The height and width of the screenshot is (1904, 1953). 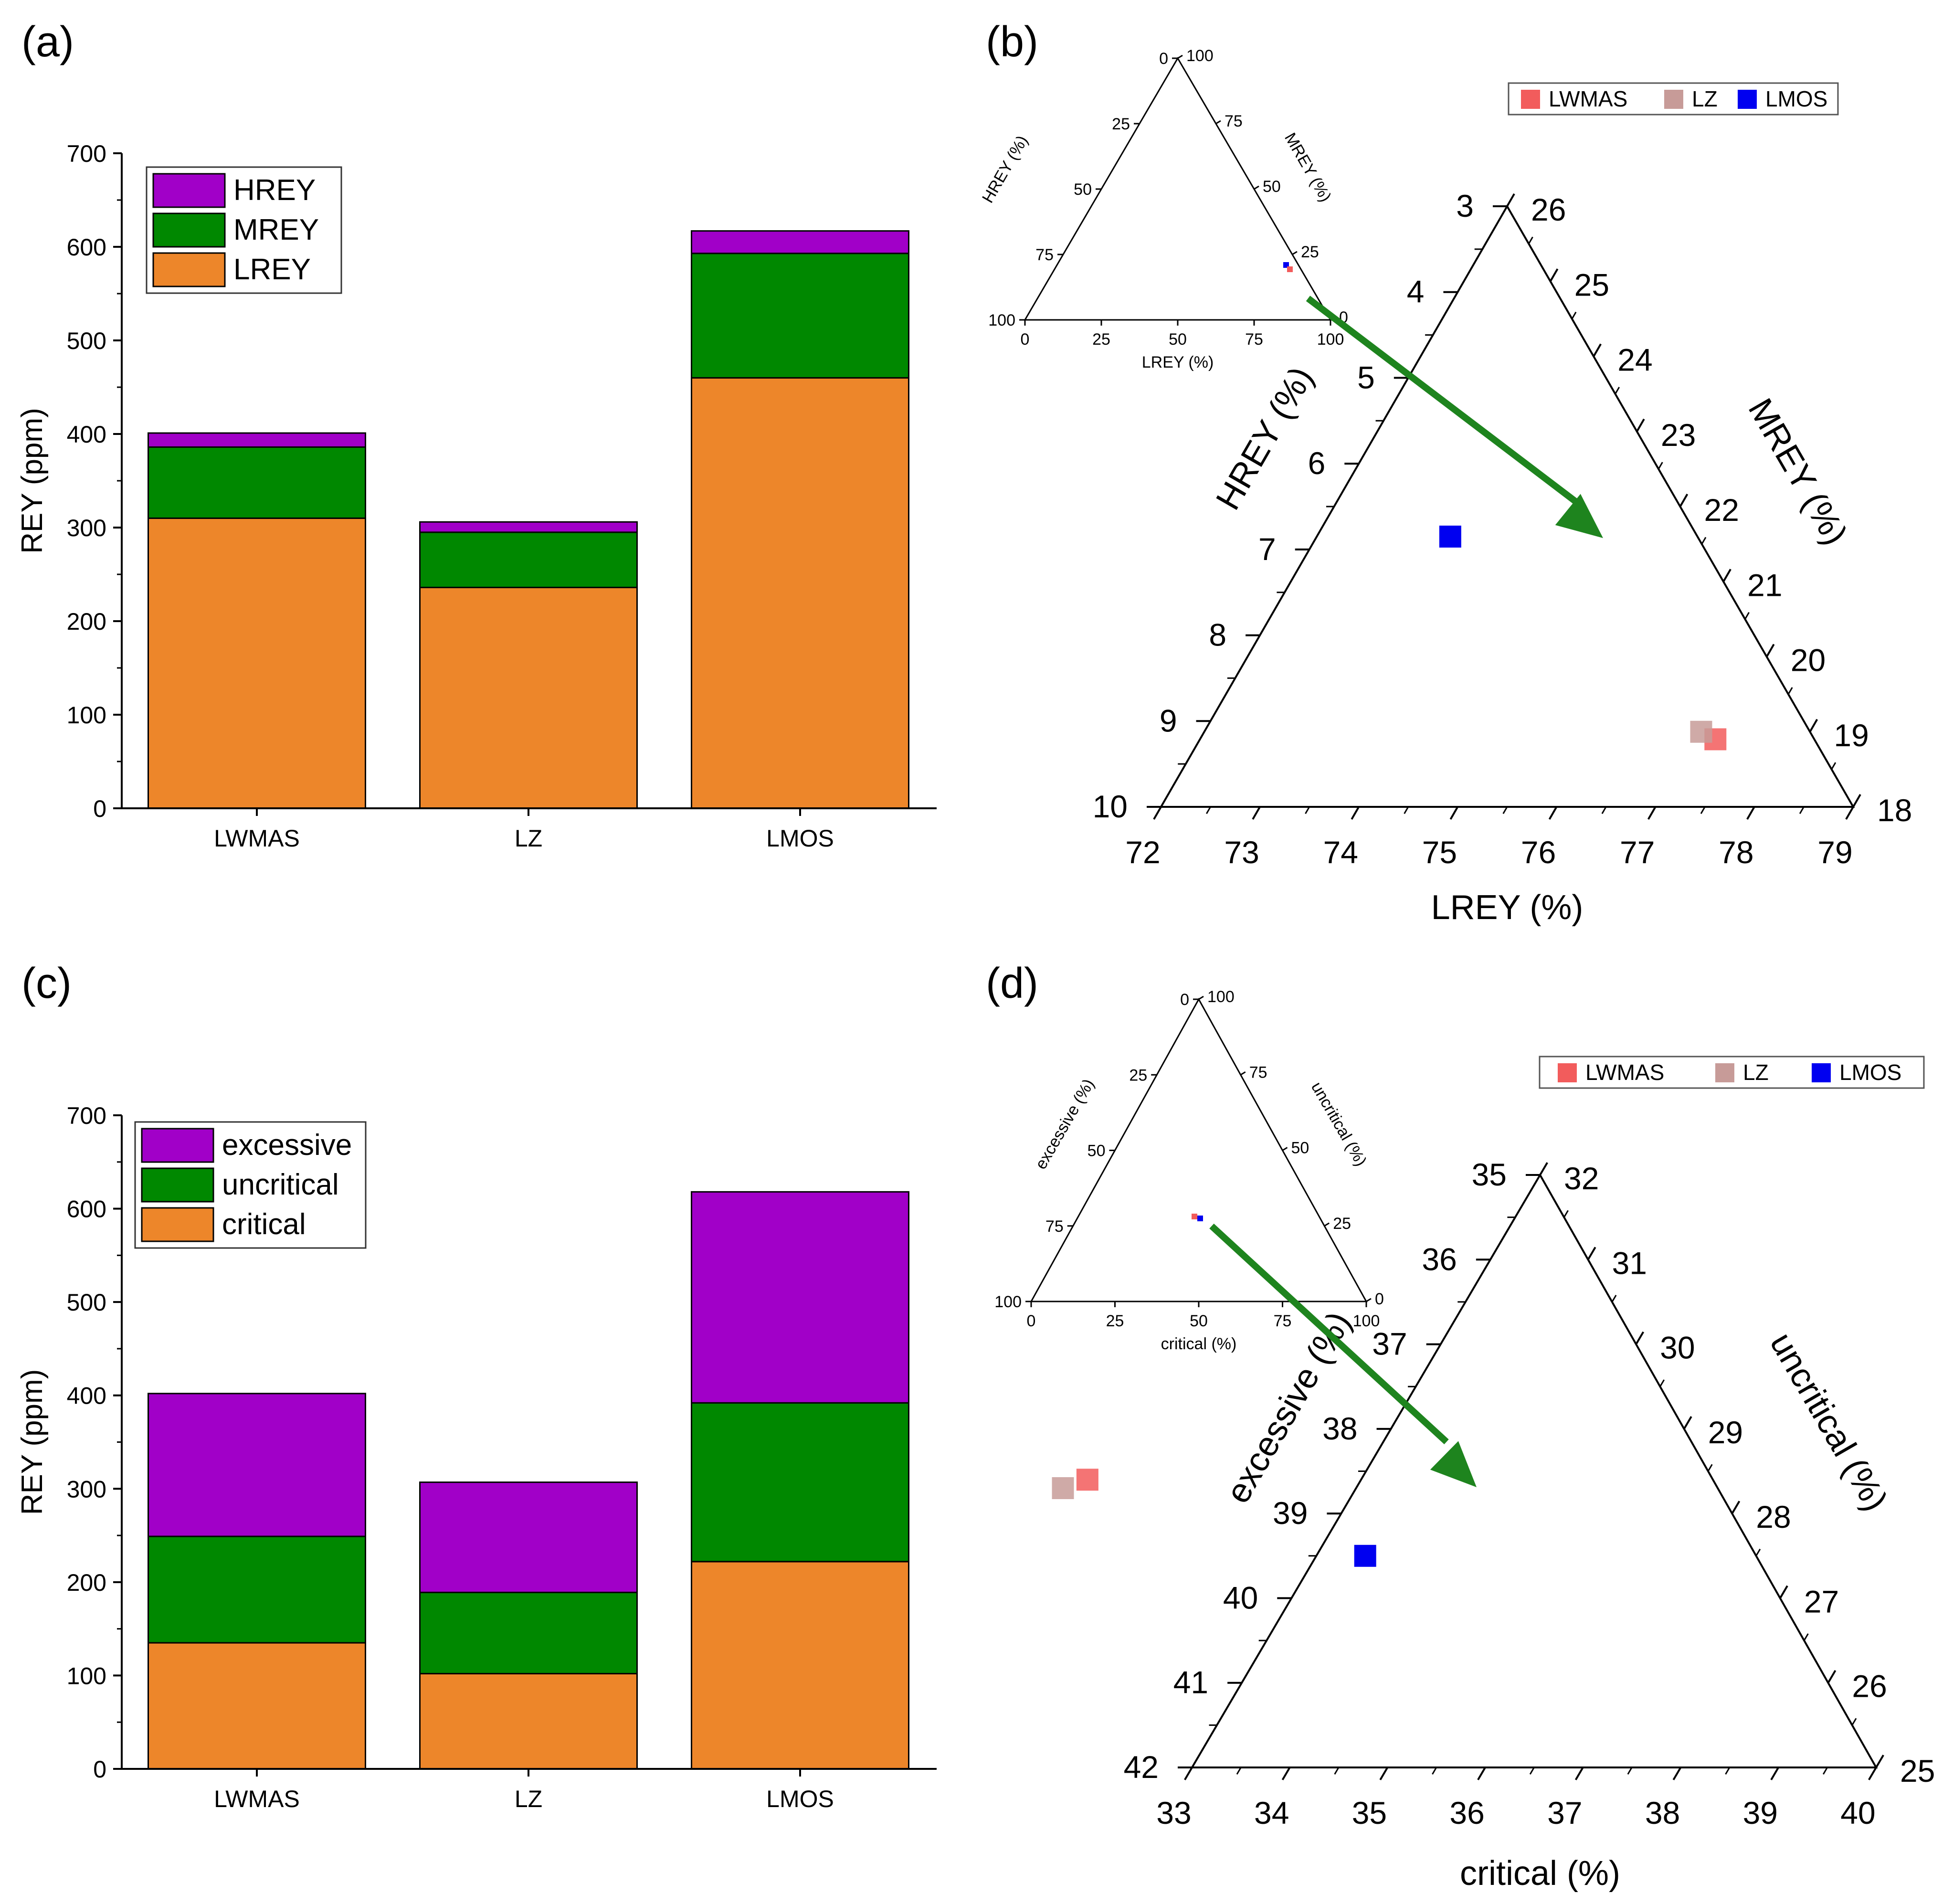 What do you see at coordinates (1588, 98) in the screenshot?
I see `legend-label-lwmas: LWMAS` at bounding box center [1588, 98].